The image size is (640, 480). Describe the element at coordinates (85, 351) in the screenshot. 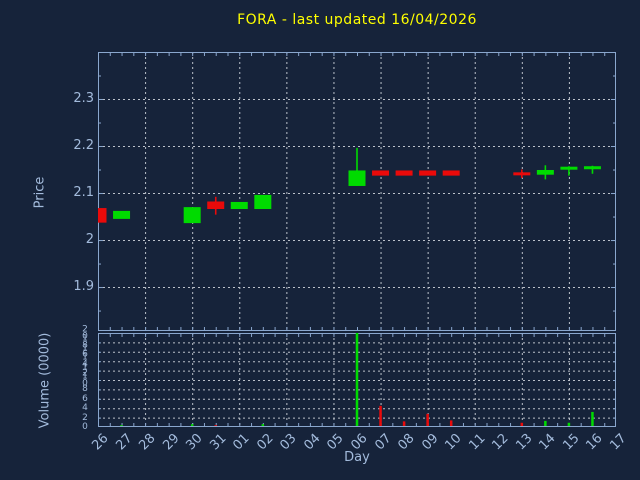

I see `volume-tick-label: 1 6` at that location.